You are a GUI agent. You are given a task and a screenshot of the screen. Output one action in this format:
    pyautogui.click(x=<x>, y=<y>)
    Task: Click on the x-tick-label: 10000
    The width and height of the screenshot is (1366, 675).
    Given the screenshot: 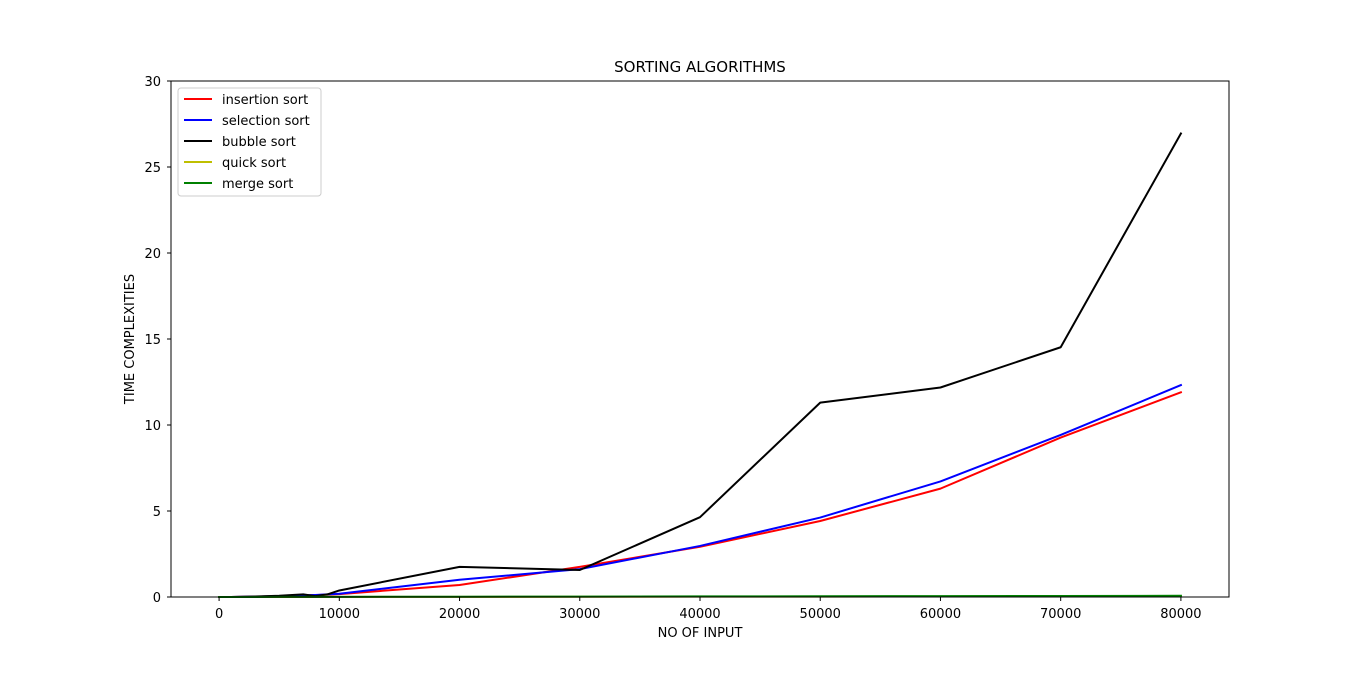 What is the action you would take?
    pyautogui.click(x=339, y=614)
    